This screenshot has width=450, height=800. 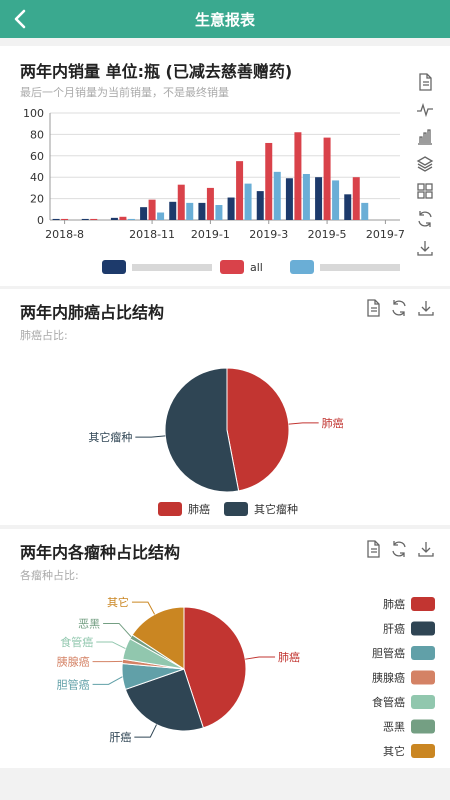 I want to click on legend-label: all, so click(x=256, y=267).